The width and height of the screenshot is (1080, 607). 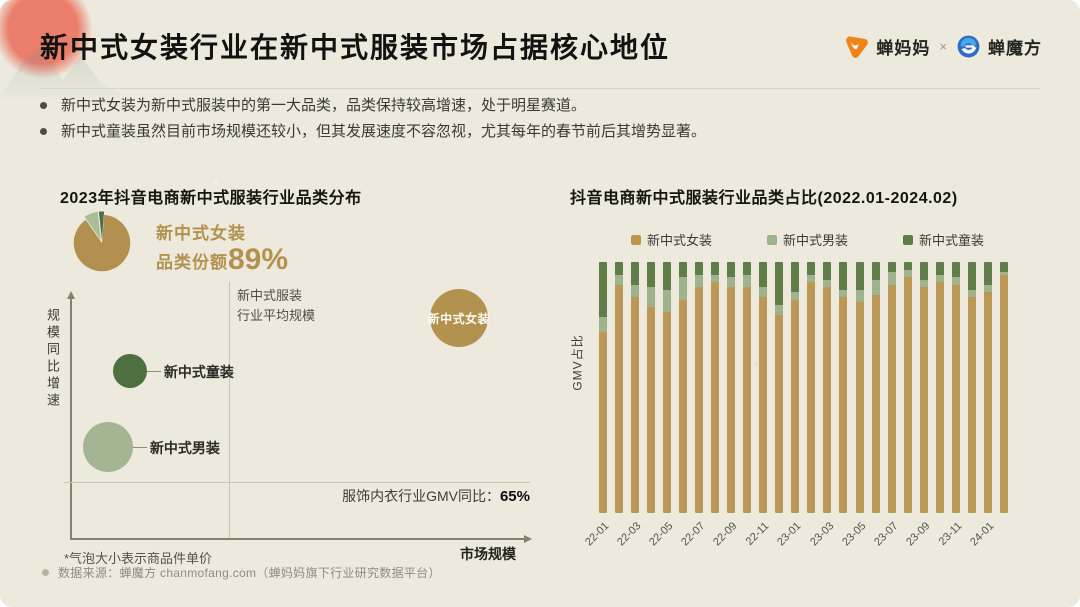 What do you see at coordinates (184, 448) in the screenshot?
I see `bubble-label: 新中式男装` at bounding box center [184, 448].